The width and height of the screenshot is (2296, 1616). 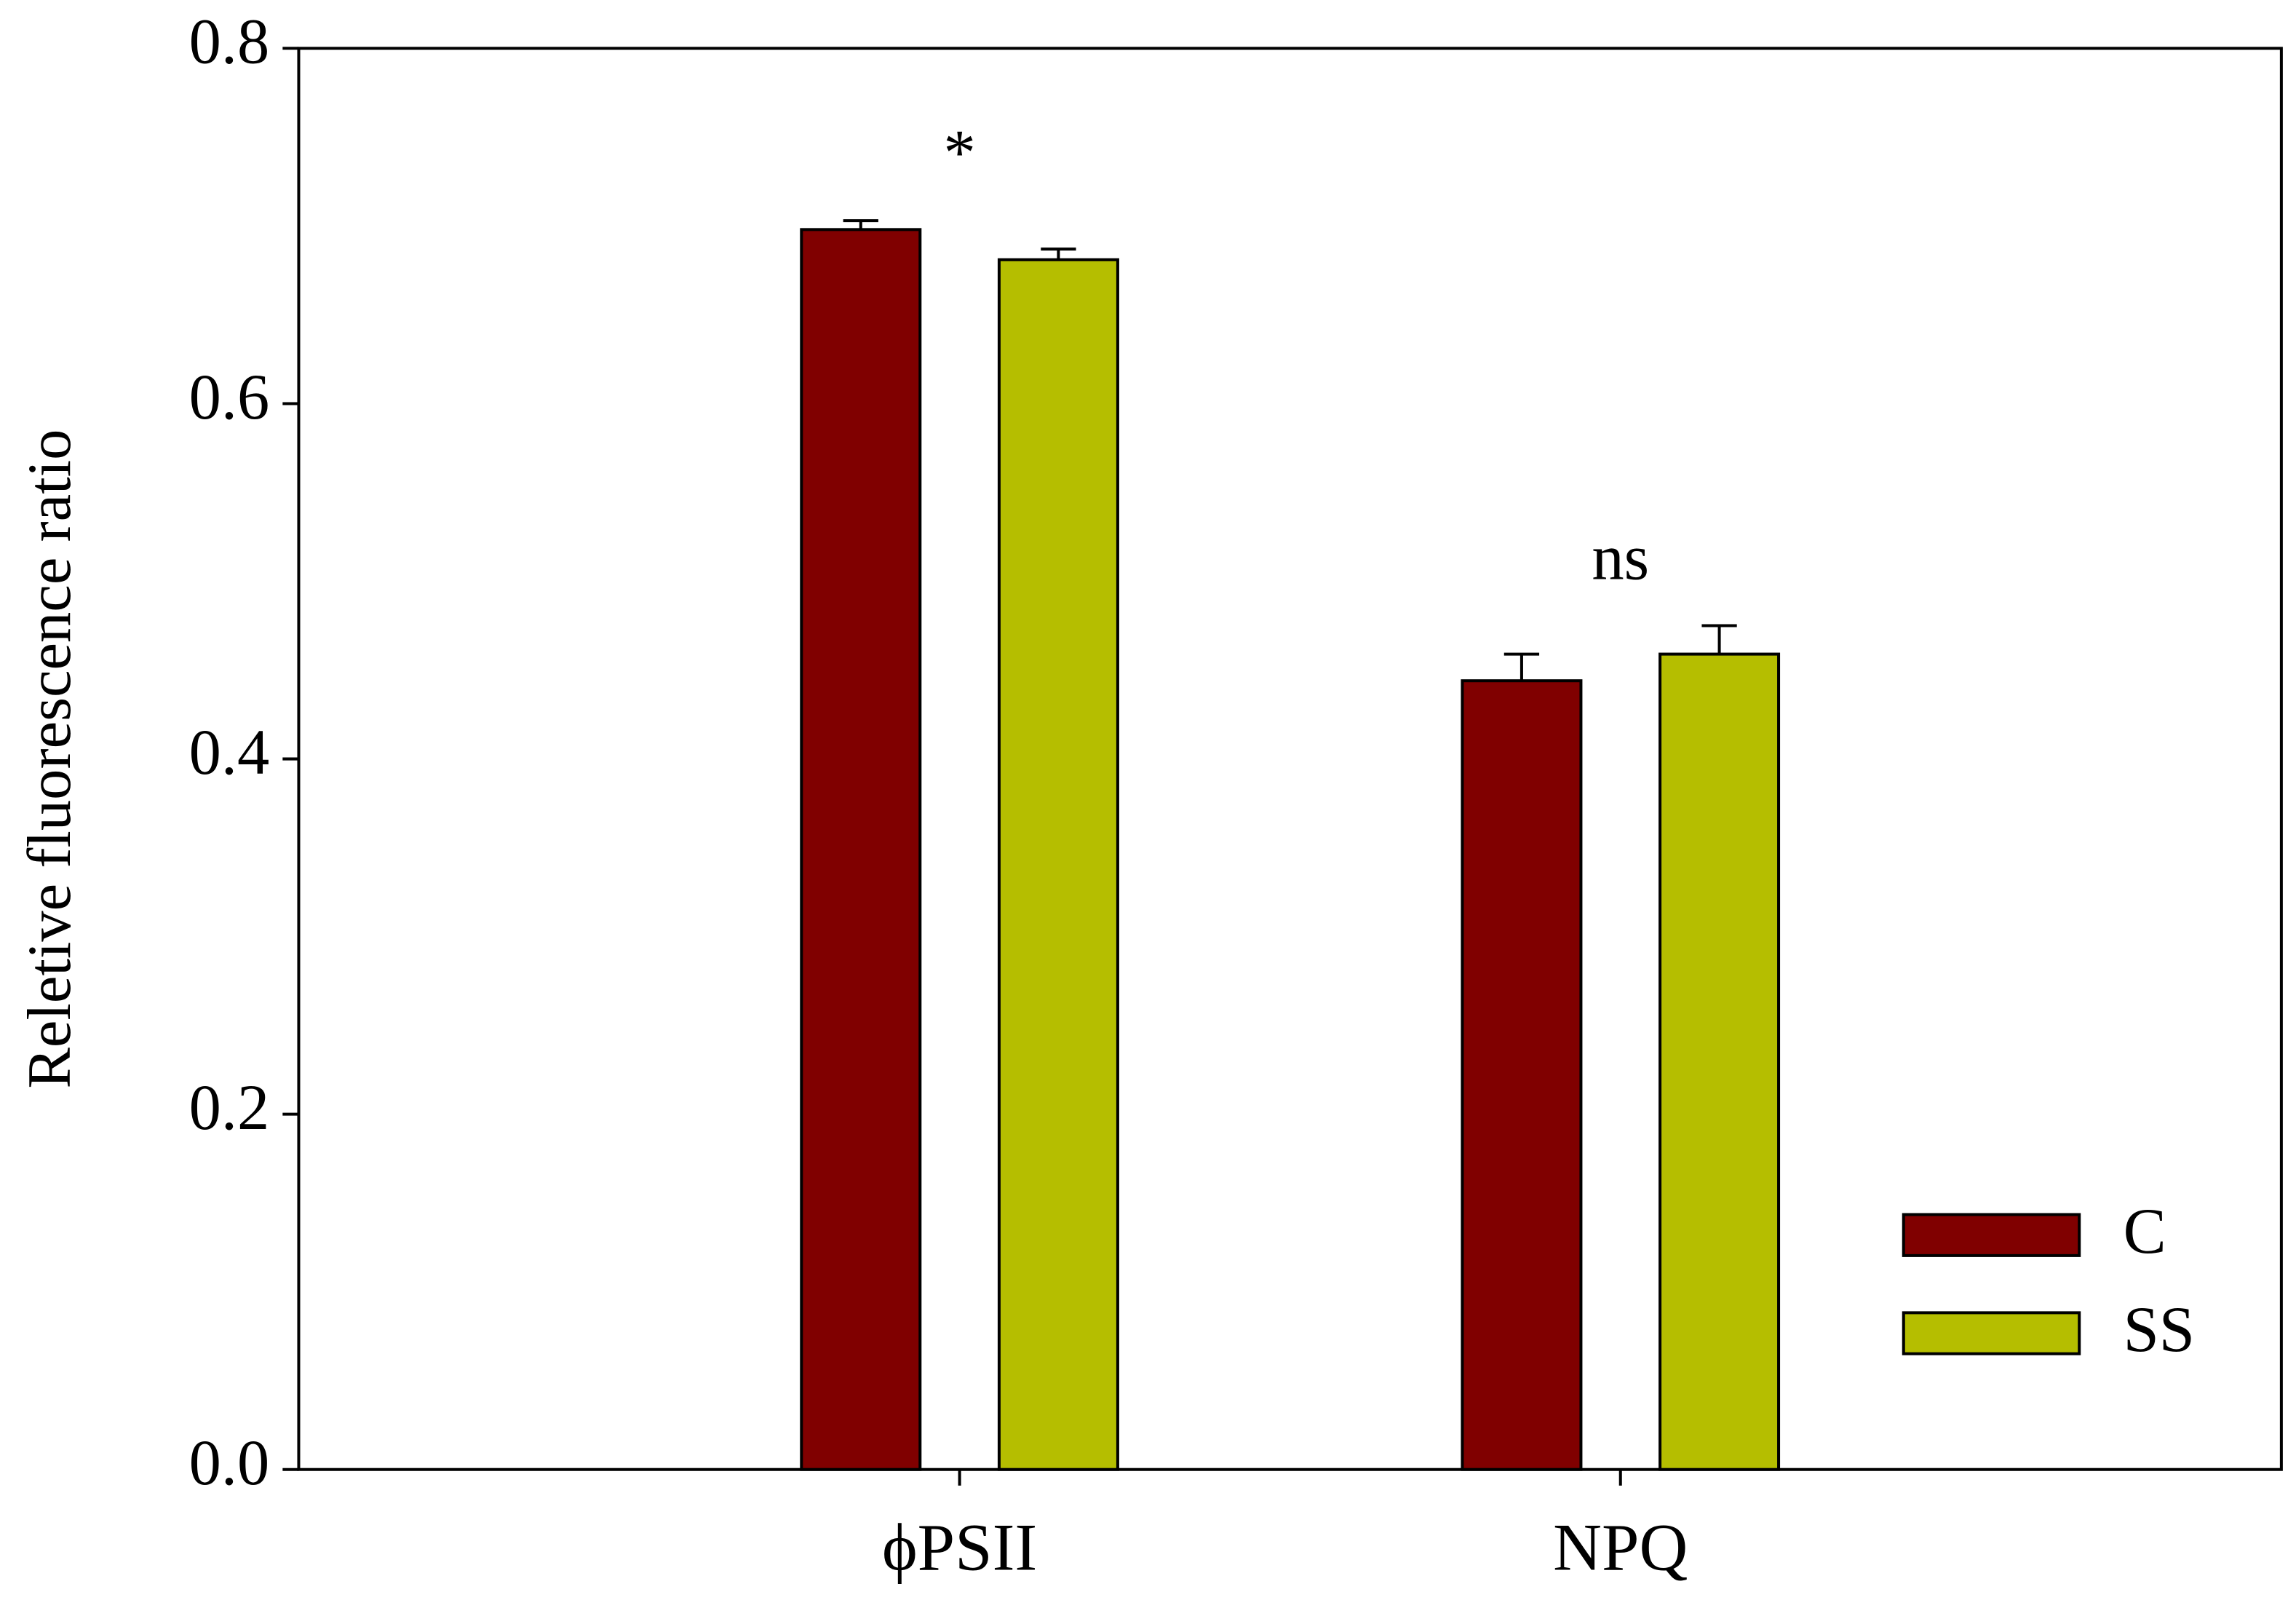 What do you see at coordinates (1620, 558) in the screenshot?
I see `annotation: ns` at bounding box center [1620, 558].